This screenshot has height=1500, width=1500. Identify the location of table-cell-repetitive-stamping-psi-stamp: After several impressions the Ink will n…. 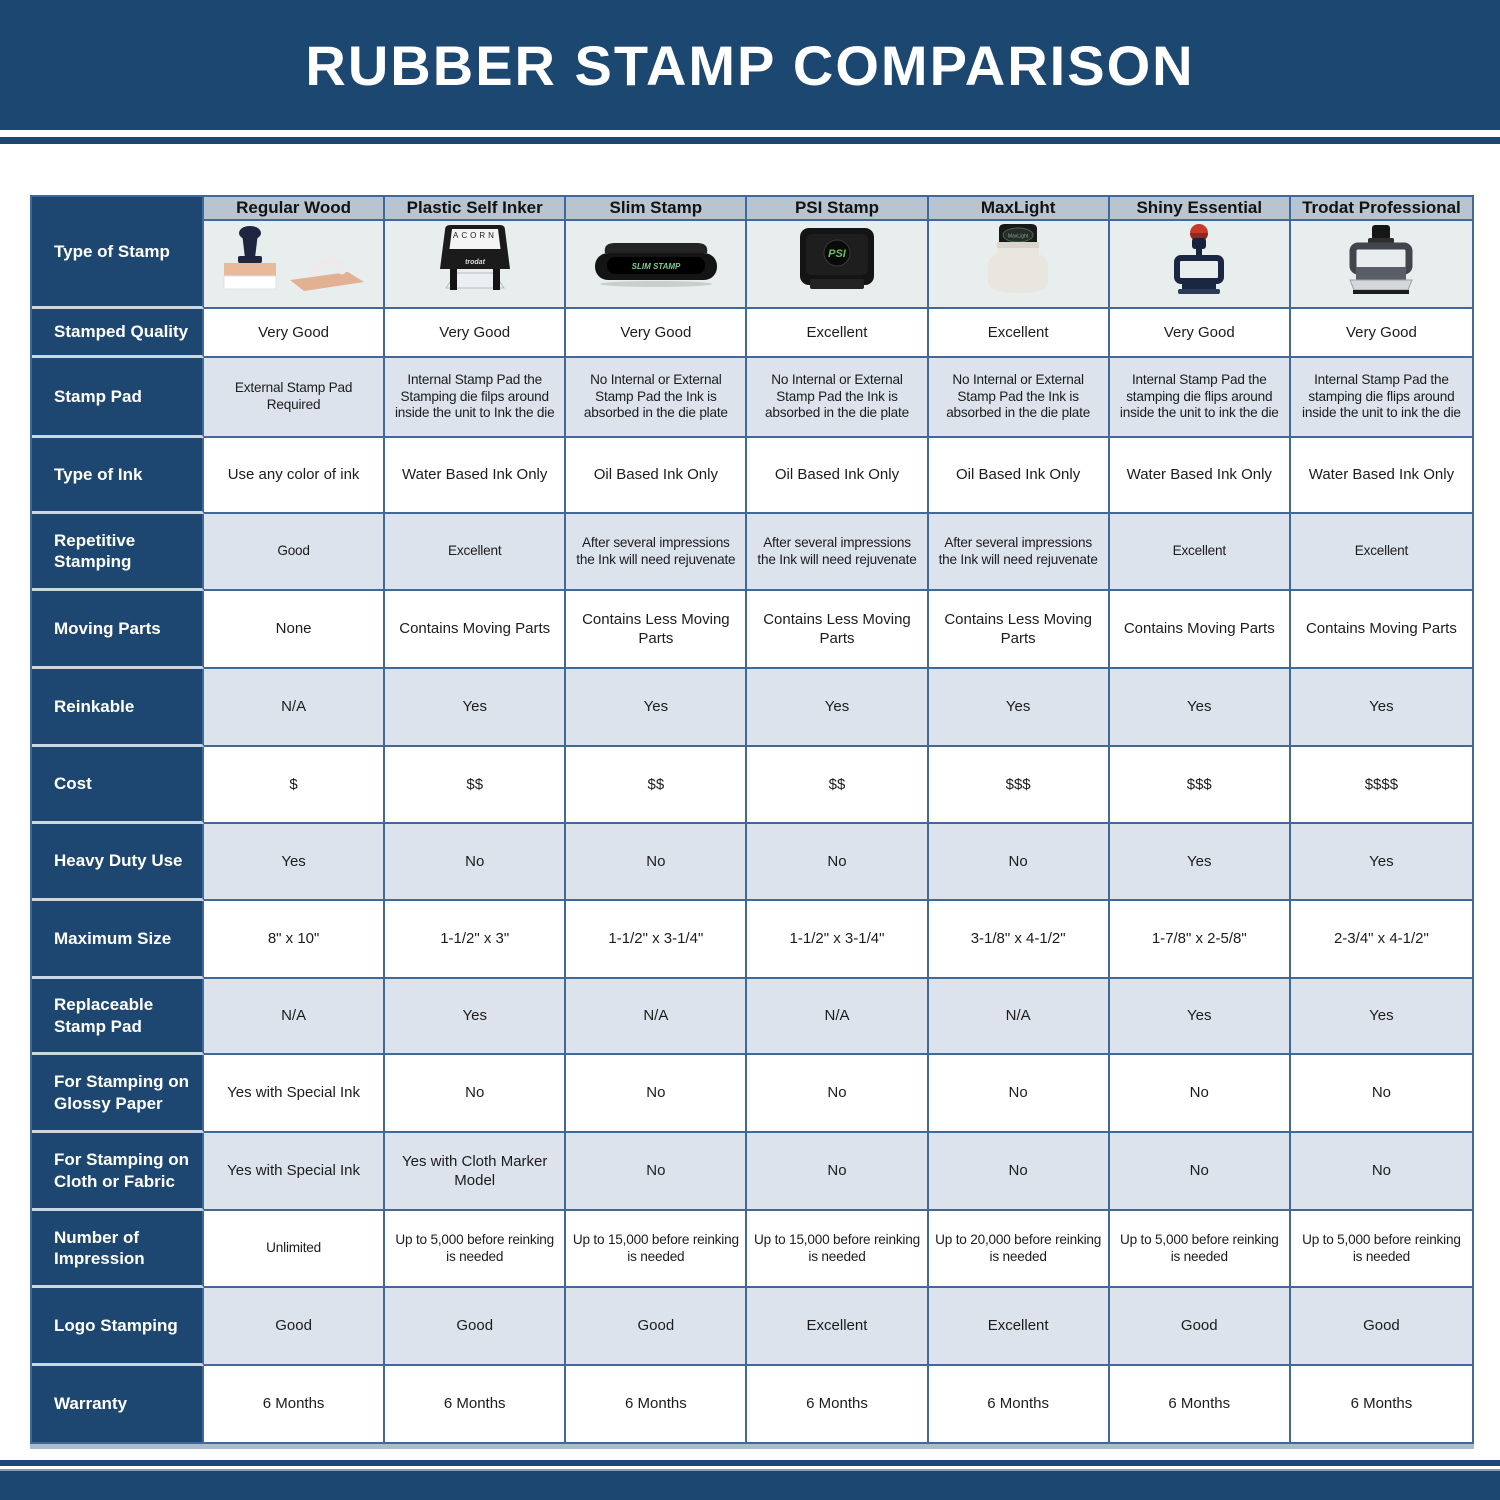
(838, 552).